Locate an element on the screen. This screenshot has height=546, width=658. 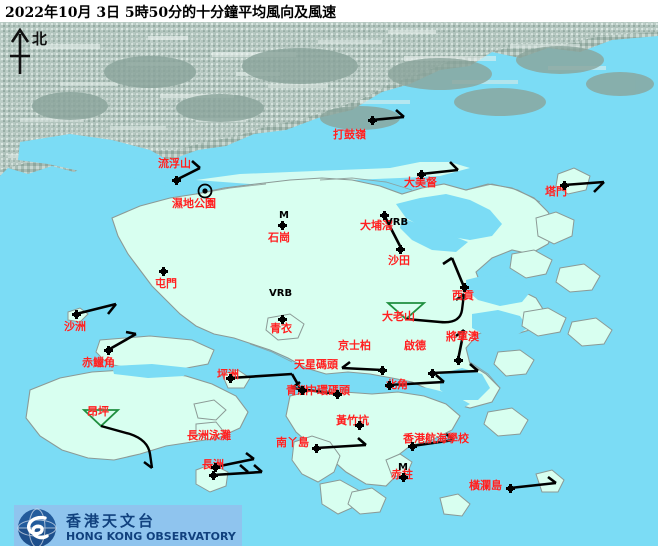
dot-wong-chuk-hang is located at coordinates (359, 425).